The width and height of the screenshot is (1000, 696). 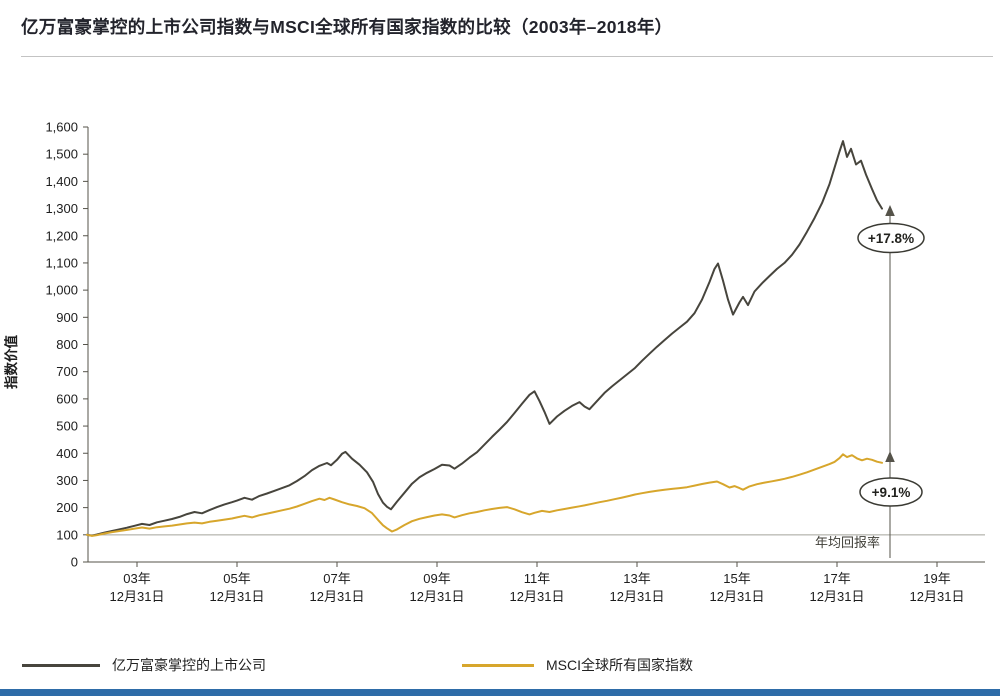 What do you see at coordinates (67, 480) in the screenshot?
I see `y-tick-label: 300` at bounding box center [67, 480].